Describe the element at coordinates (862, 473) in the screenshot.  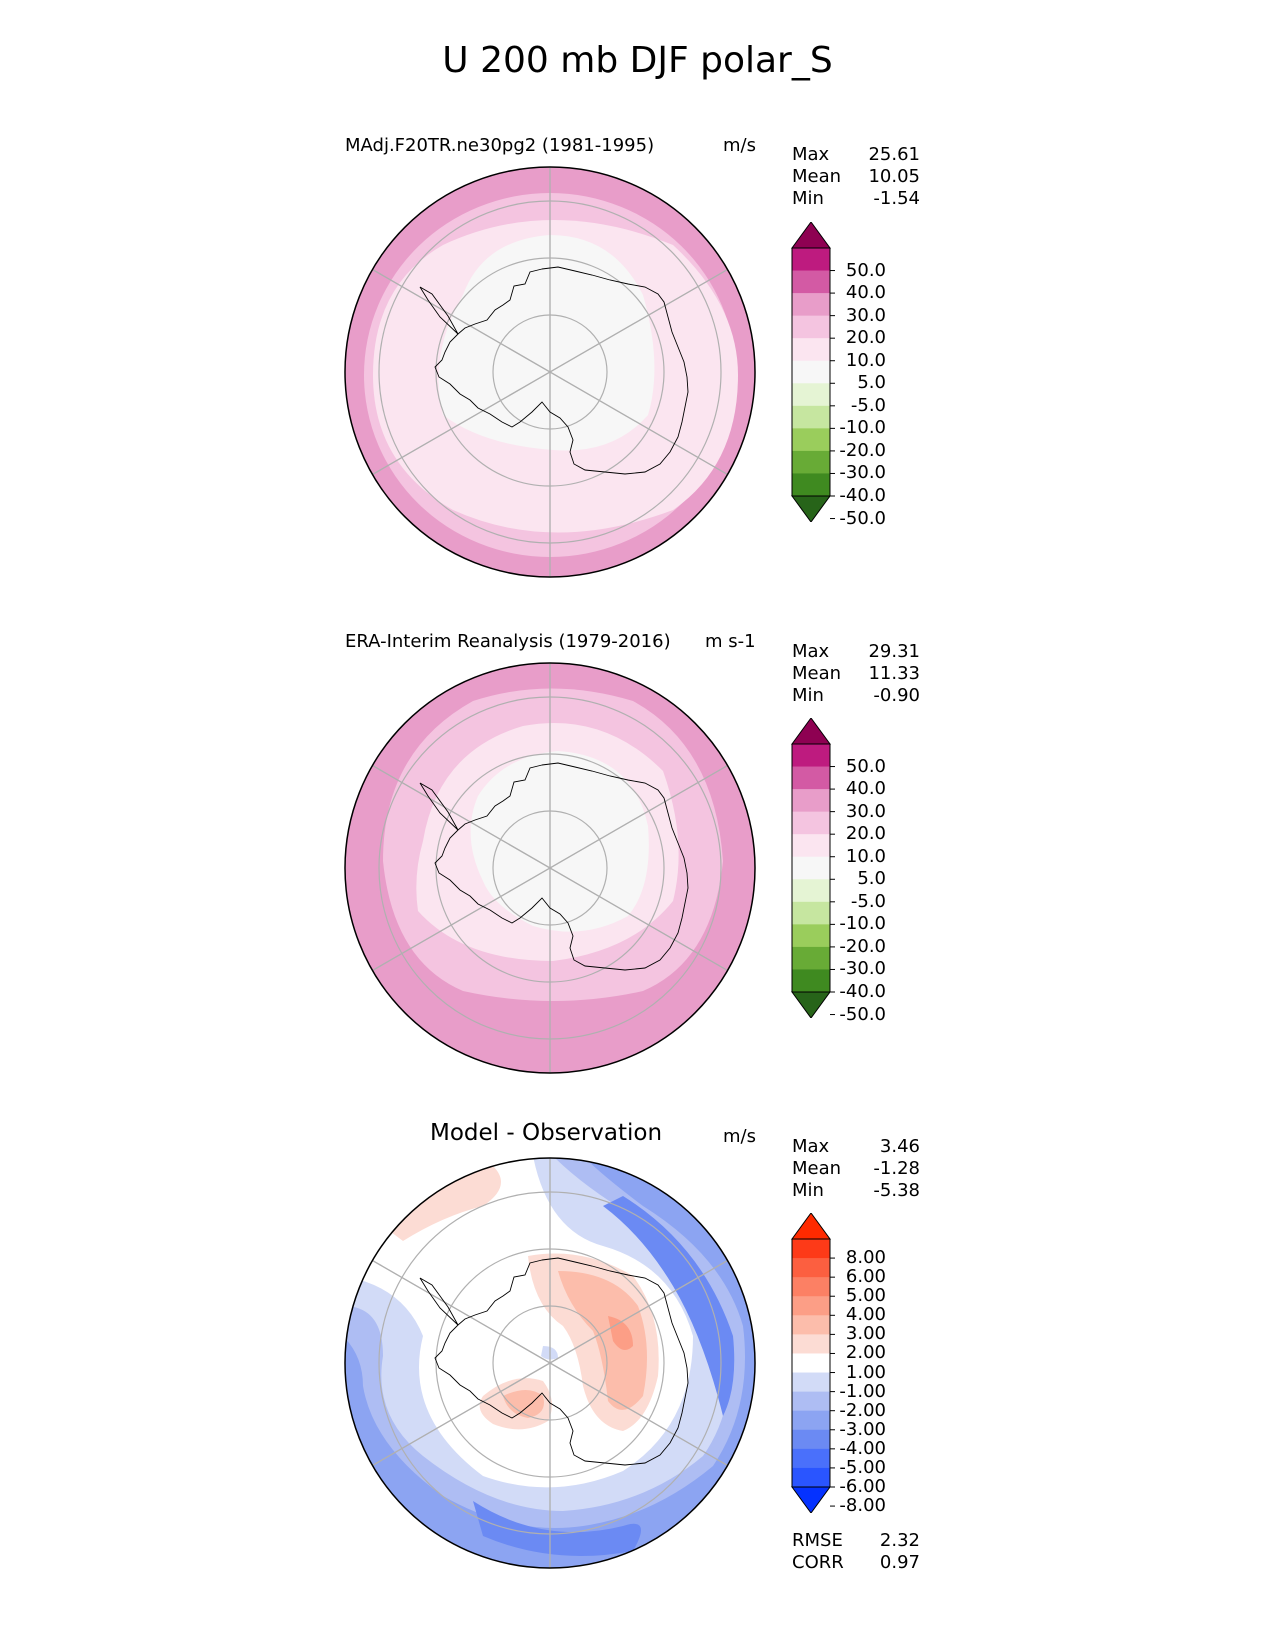
I see `colorbar-tick-label: -30.0` at that location.